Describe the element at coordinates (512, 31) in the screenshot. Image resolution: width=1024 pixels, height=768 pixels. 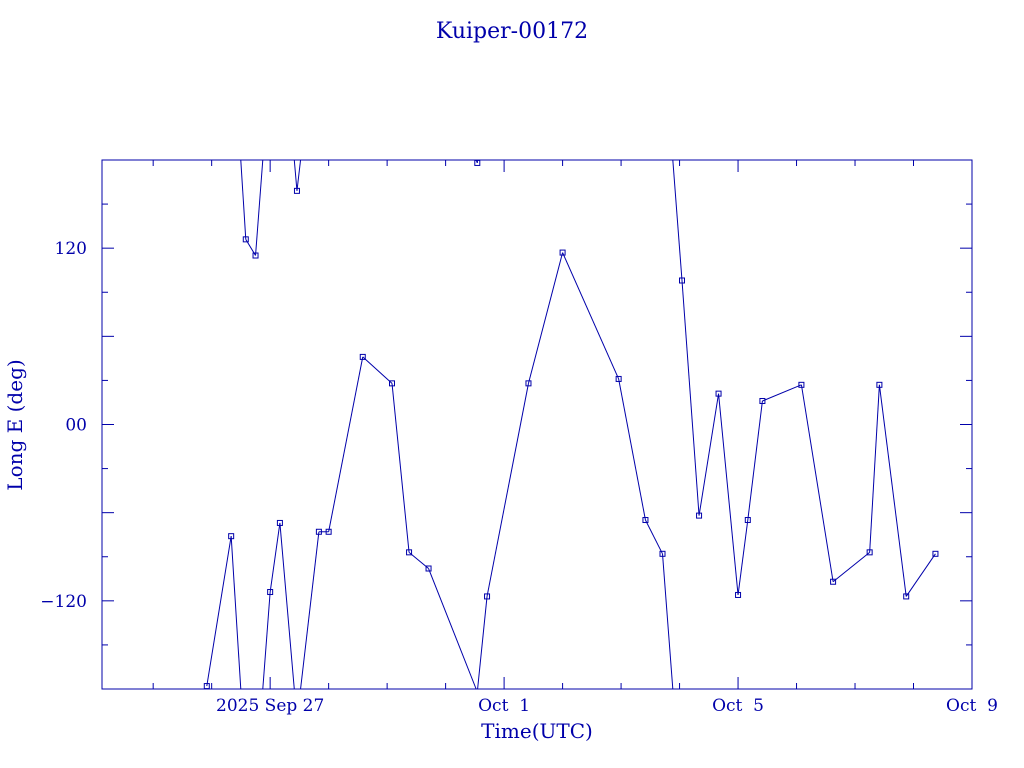
I see `chart-title: Kuiper-00172` at that location.